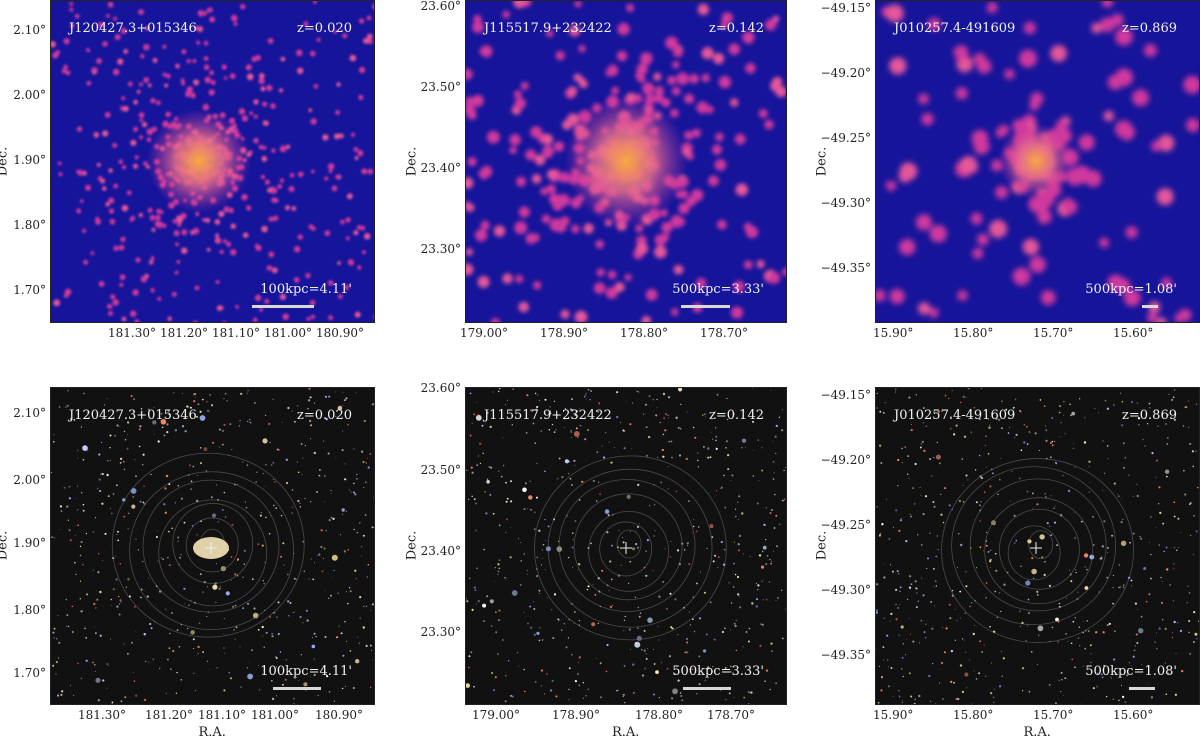 The image size is (1200, 743). What do you see at coordinates (340, 333) in the screenshot?
I see `ra-tick-label: 180.90°` at bounding box center [340, 333].